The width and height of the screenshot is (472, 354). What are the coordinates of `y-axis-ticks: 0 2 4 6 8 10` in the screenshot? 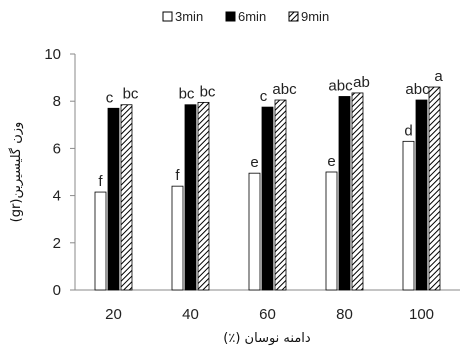 It's located at (59, 172).